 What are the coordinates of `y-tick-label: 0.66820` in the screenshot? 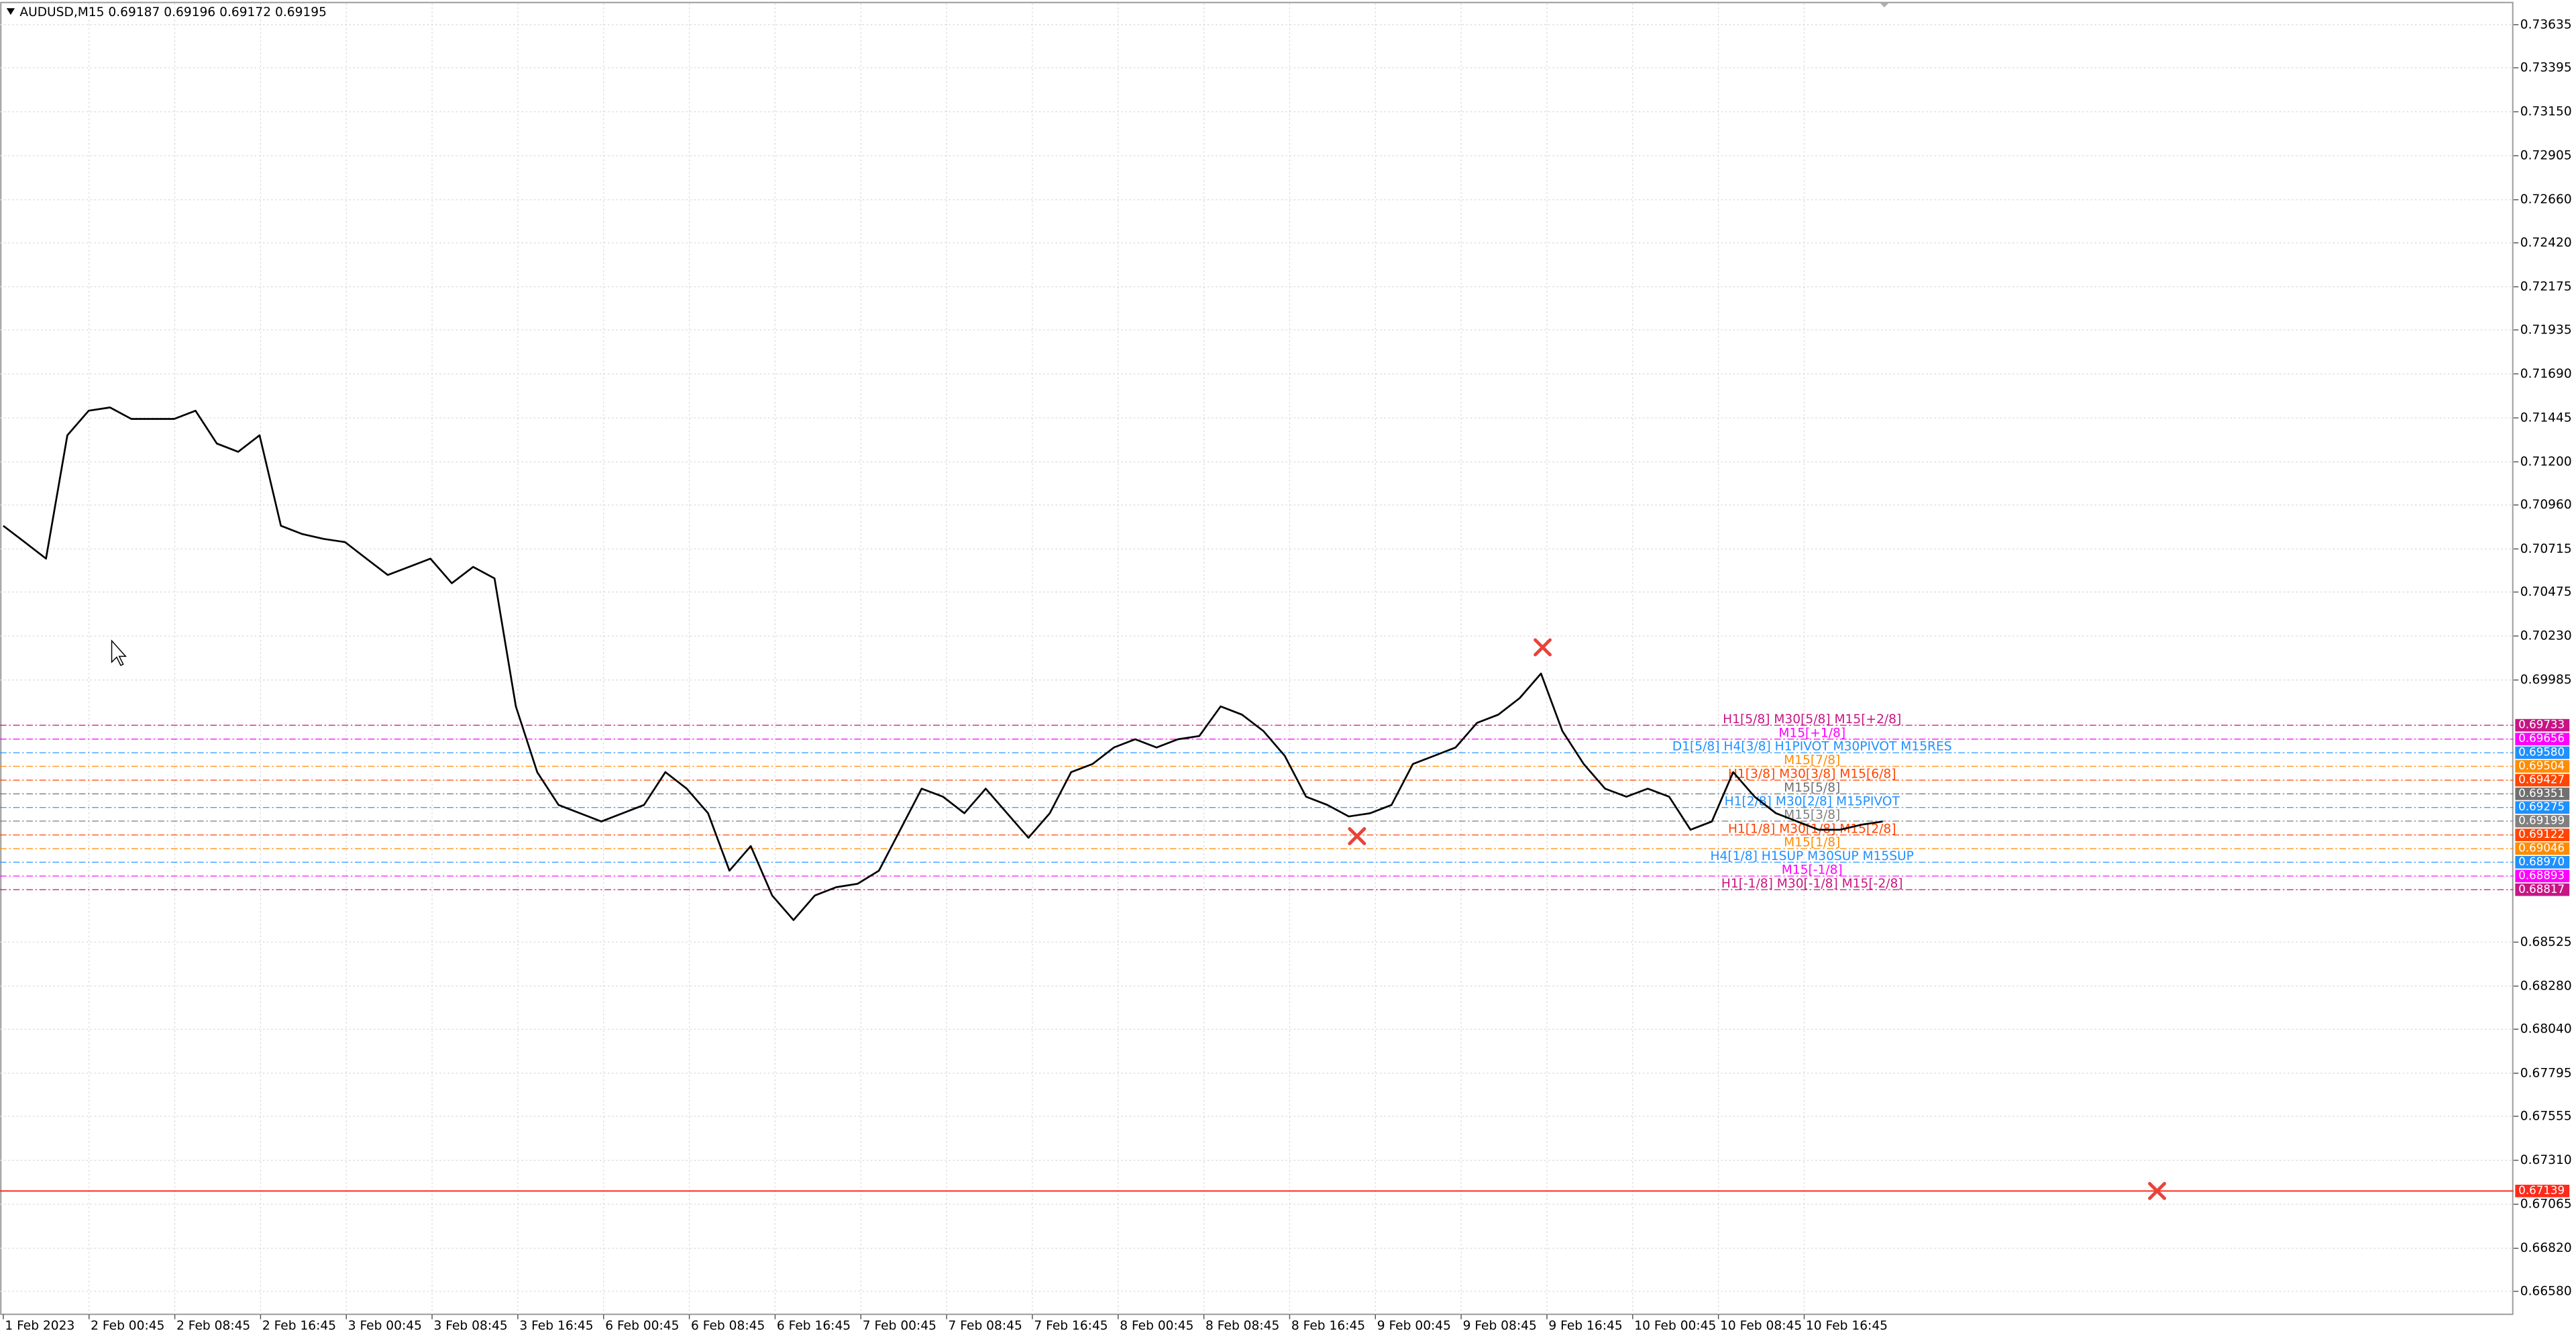 It's located at (2546, 1248).